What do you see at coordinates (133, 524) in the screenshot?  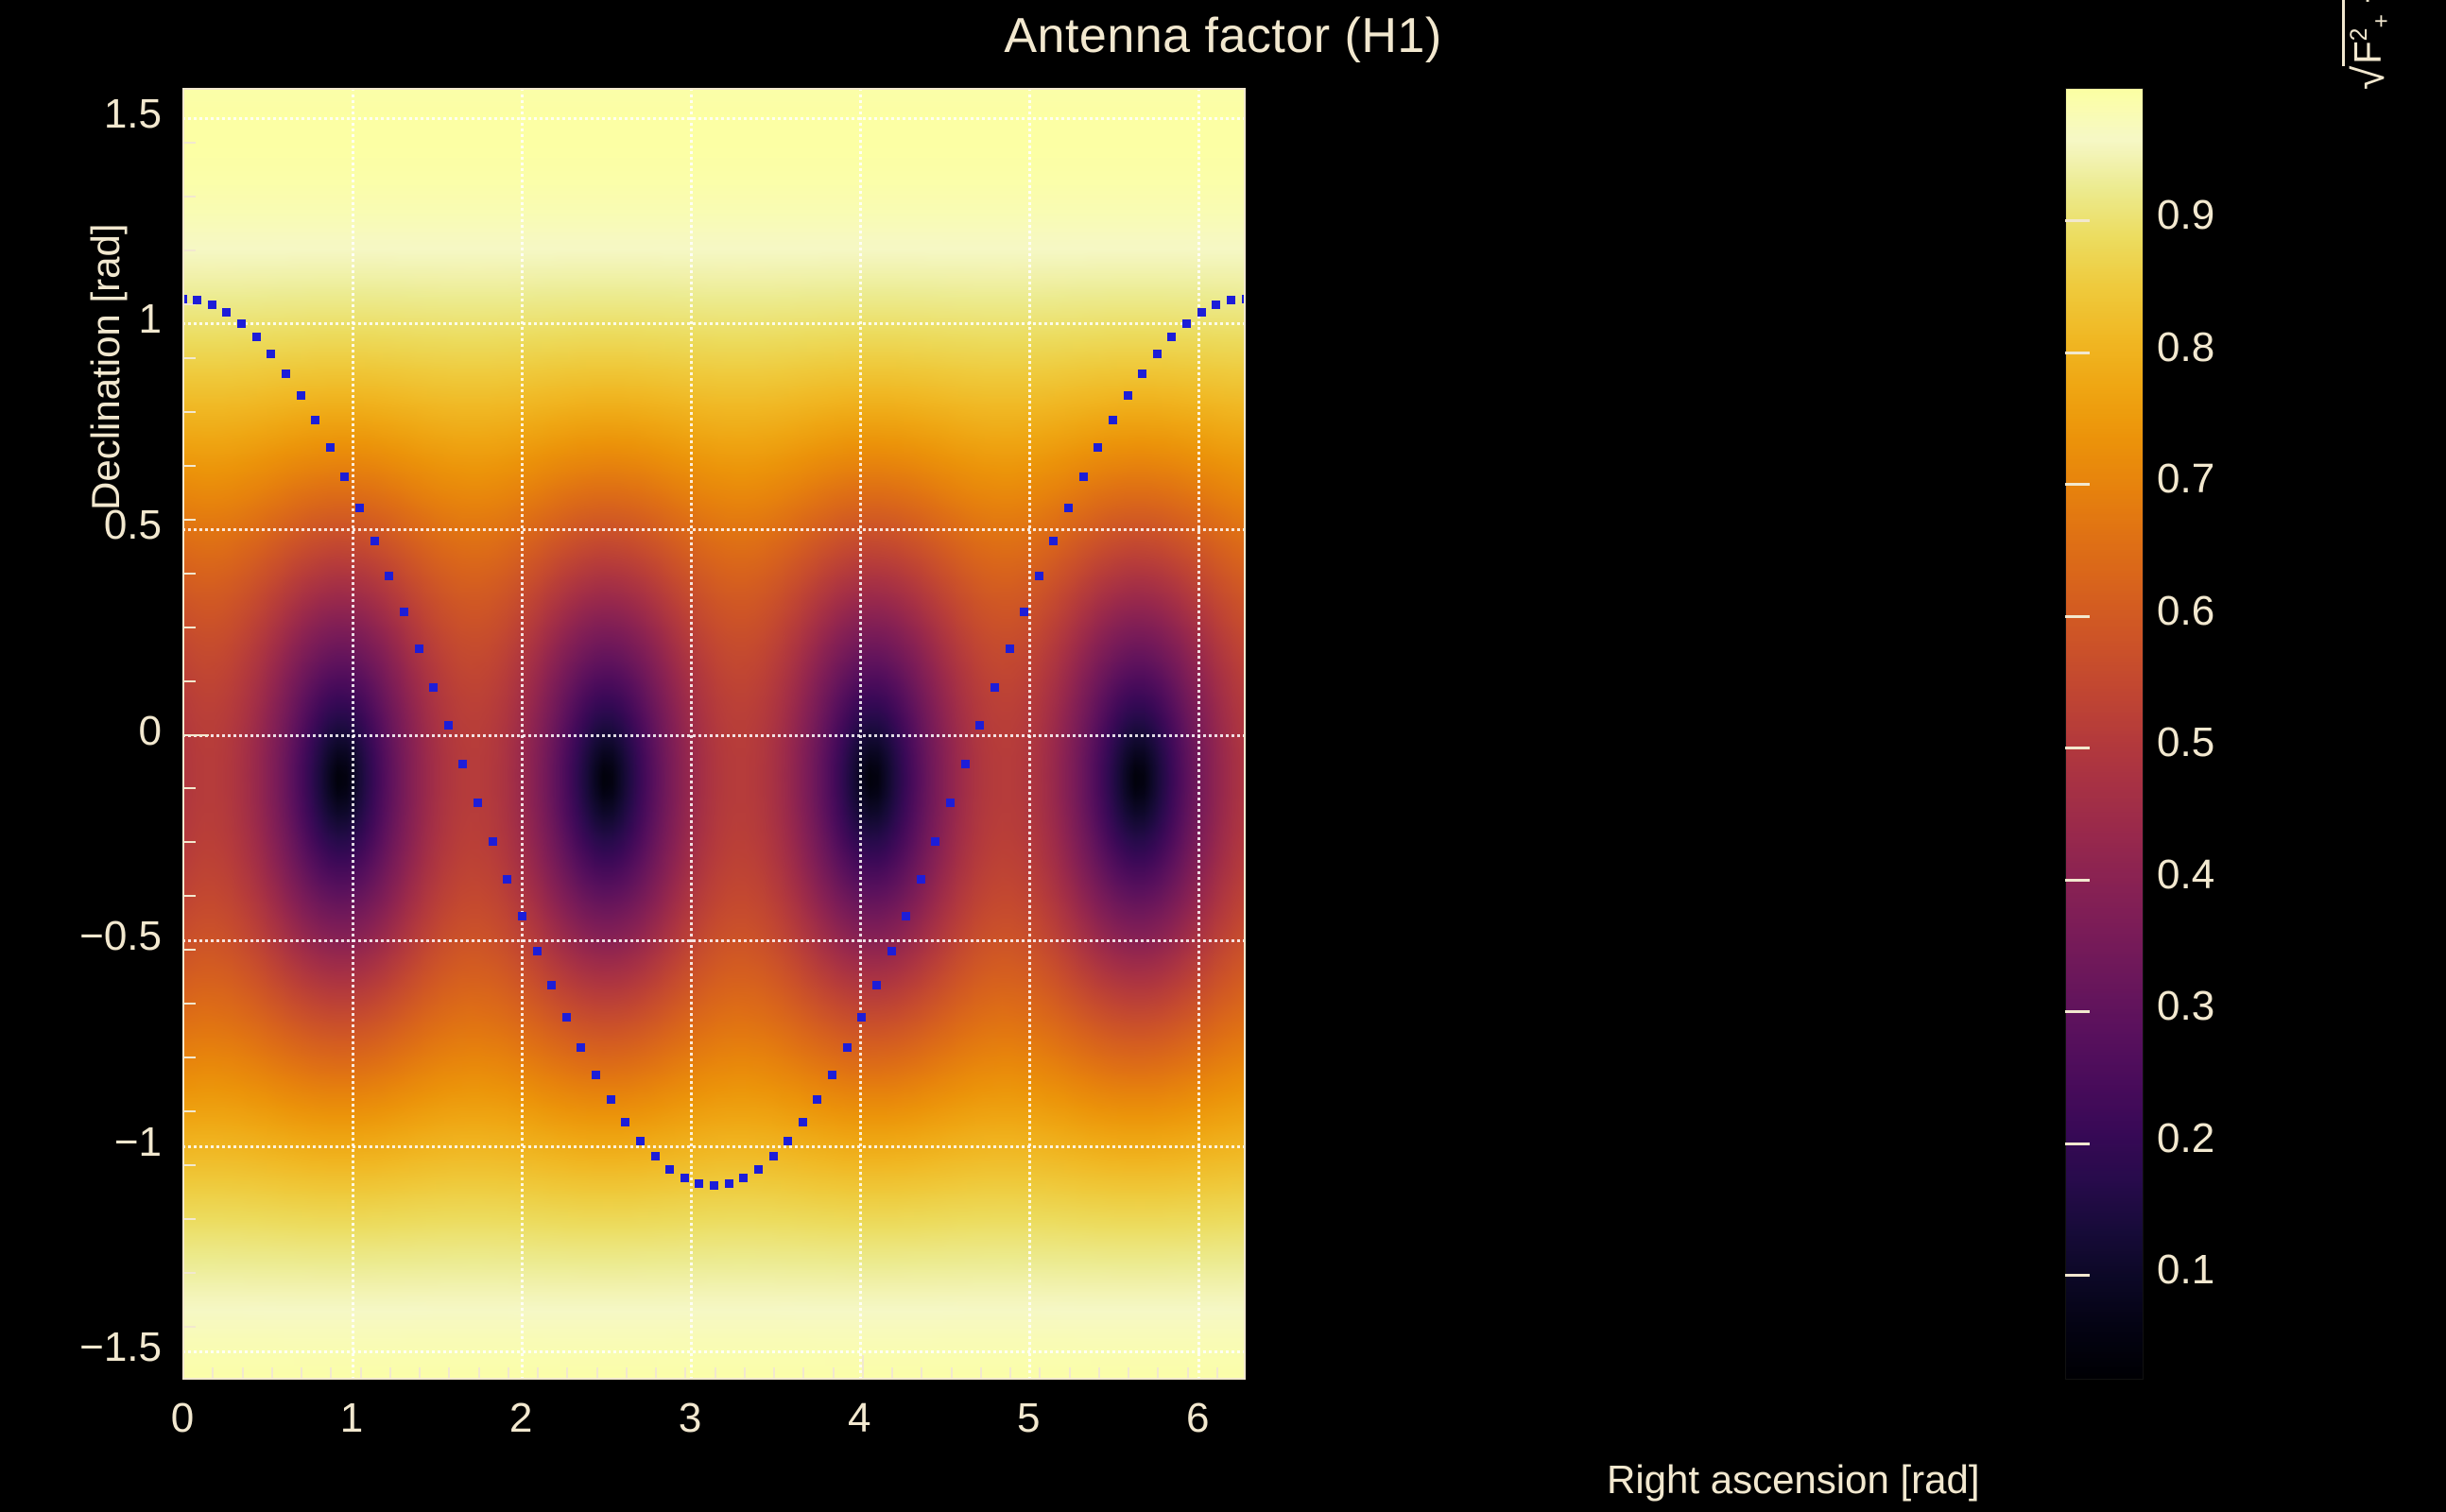 I see `y-tick-label: 0.5` at bounding box center [133, 524].